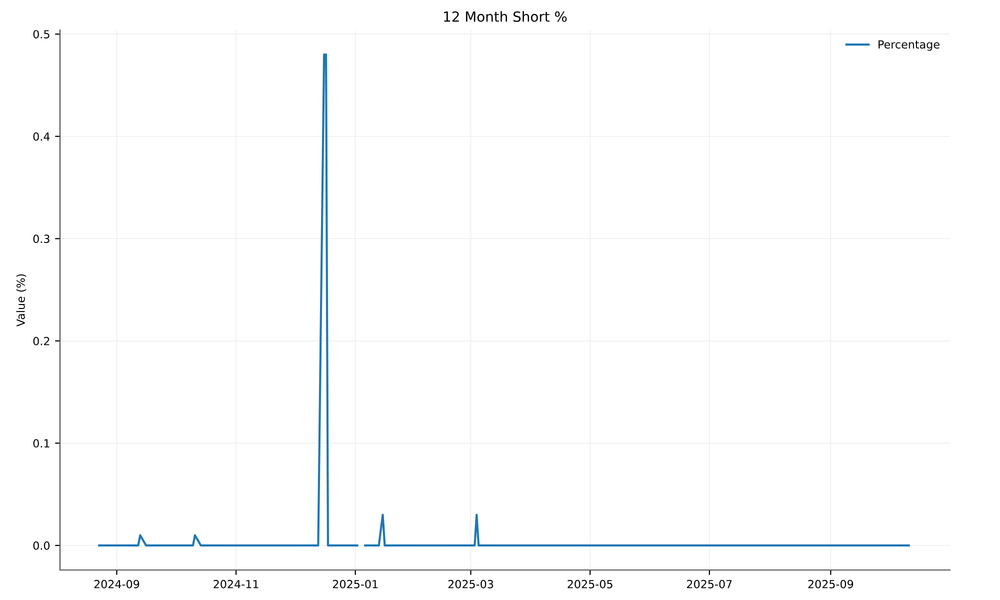 Image resolution: width=1000 pixels, height=600 pixels. Describe the element at coordinates (236, 584) in the screenshot. I see `x-tick-label: 2024-11` at that location.